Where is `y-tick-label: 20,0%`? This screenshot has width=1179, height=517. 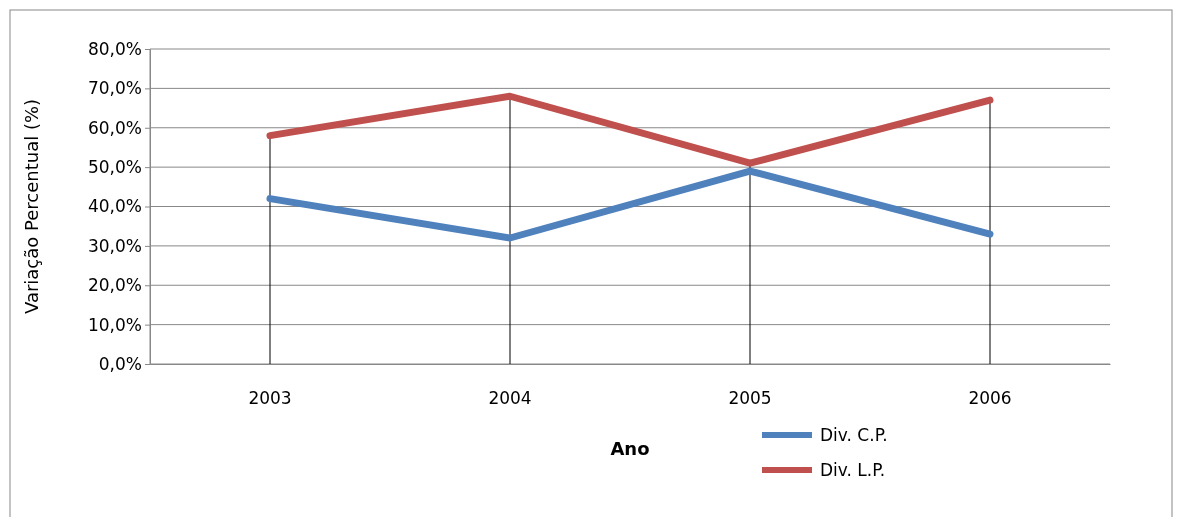
y-tick-label: 20,0% is located at coordinates (114, 285).